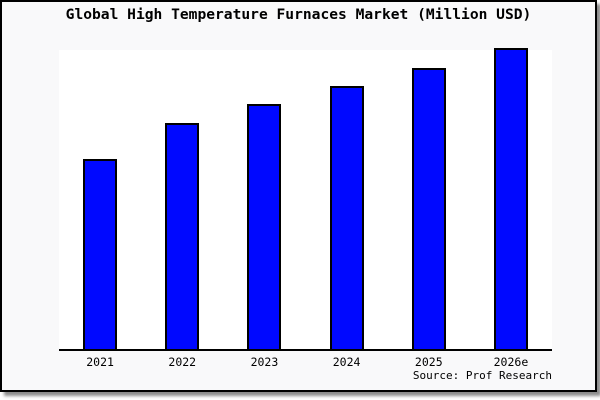 The image size is (600, 400). What do you see at coordinates (264, 226) in the screenshot?
I see `bar-2023` at bounding box center [264, 226].